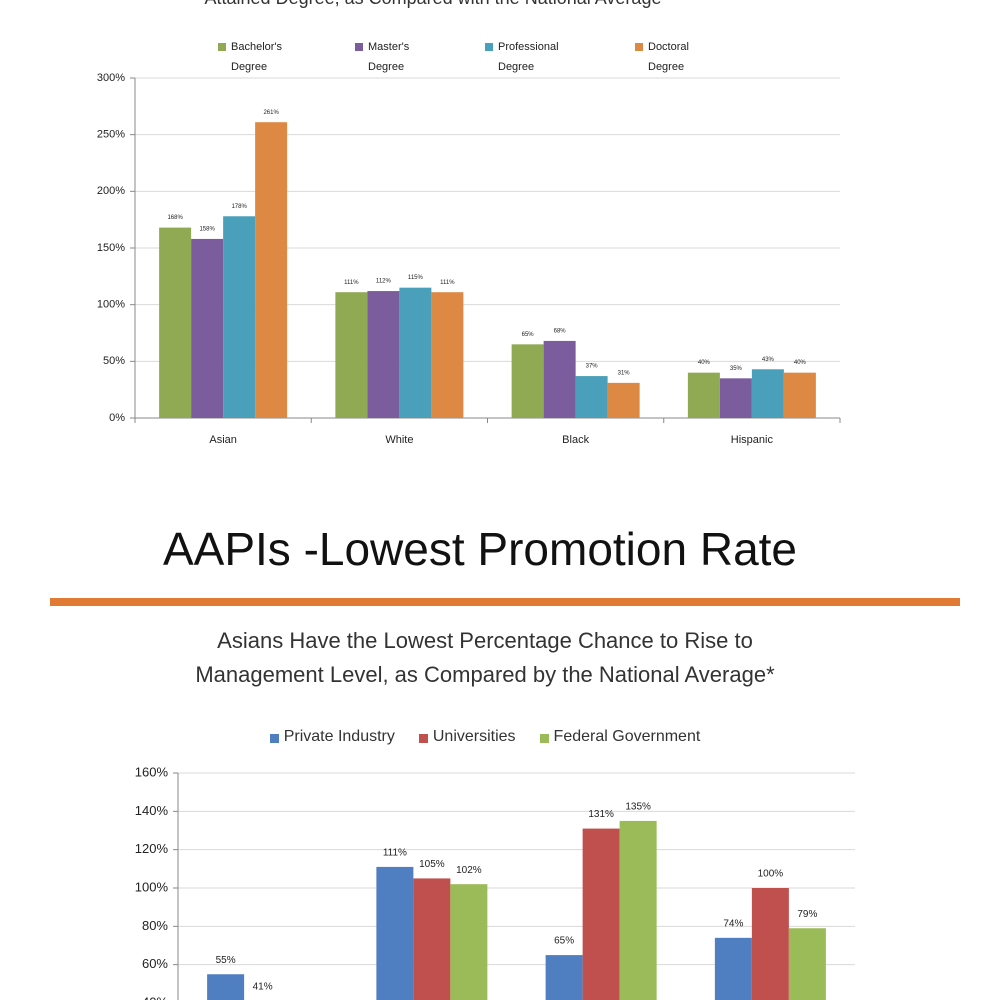 The image size is (1000, 1000). Describe the element at coordinates (152, 810) in the screenshot. I see `y-tick-label: 140%` at that location.